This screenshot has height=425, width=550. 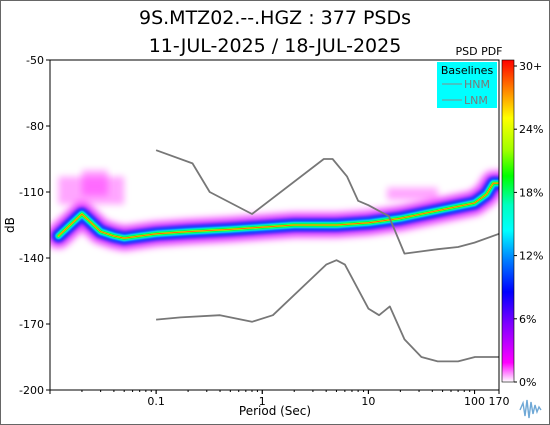 What do you see at coordinates (527, 319) in the screenshot?
I see `colorbar-tick-label: 6%` at bounding box center [527, 319].